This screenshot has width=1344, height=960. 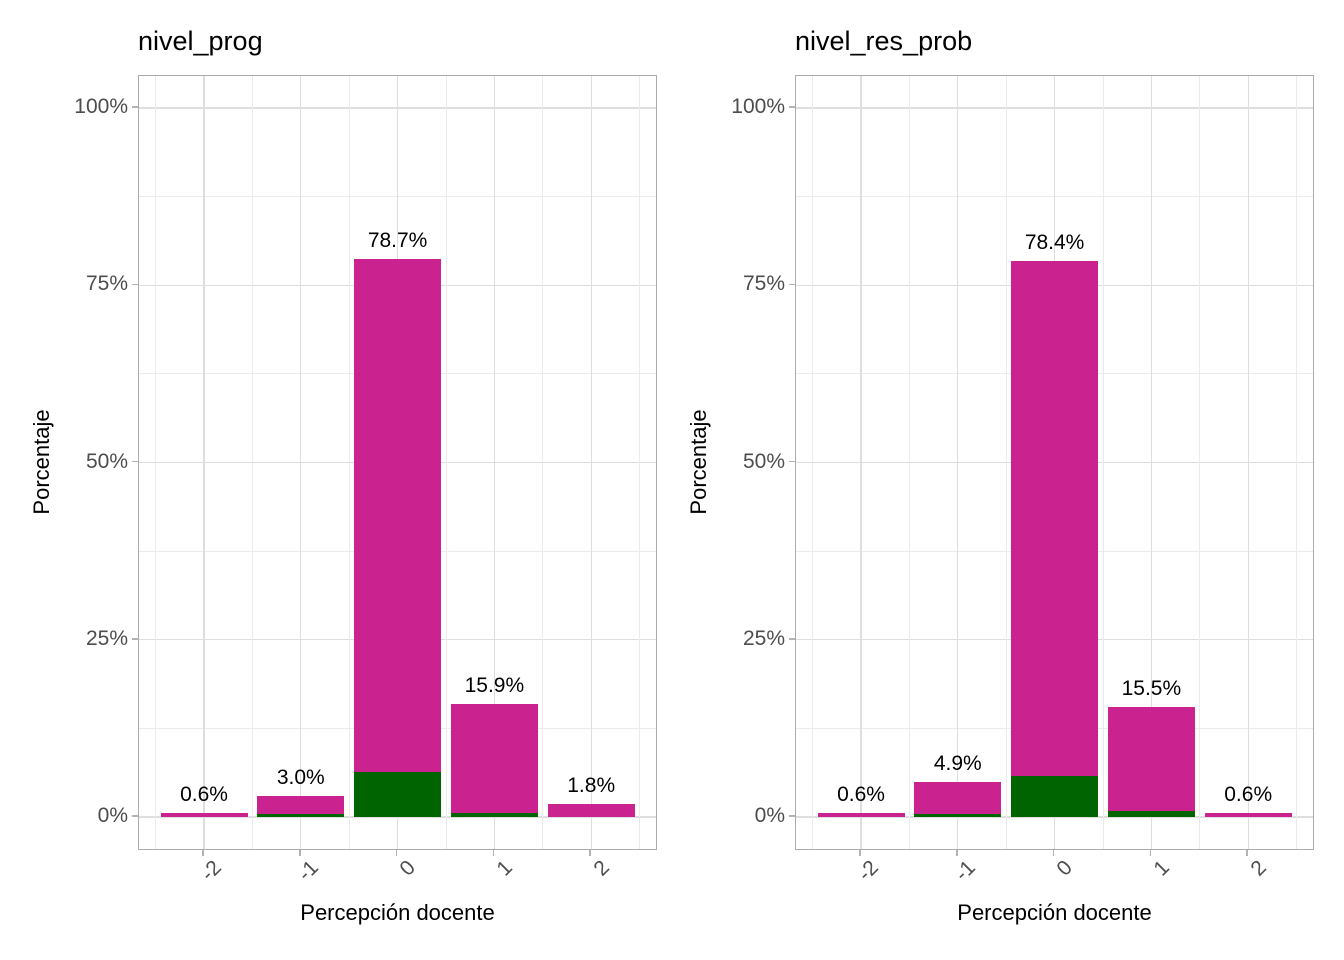 I want to click on bar-value-label: 78.4%, so click(x=1054, y=243).